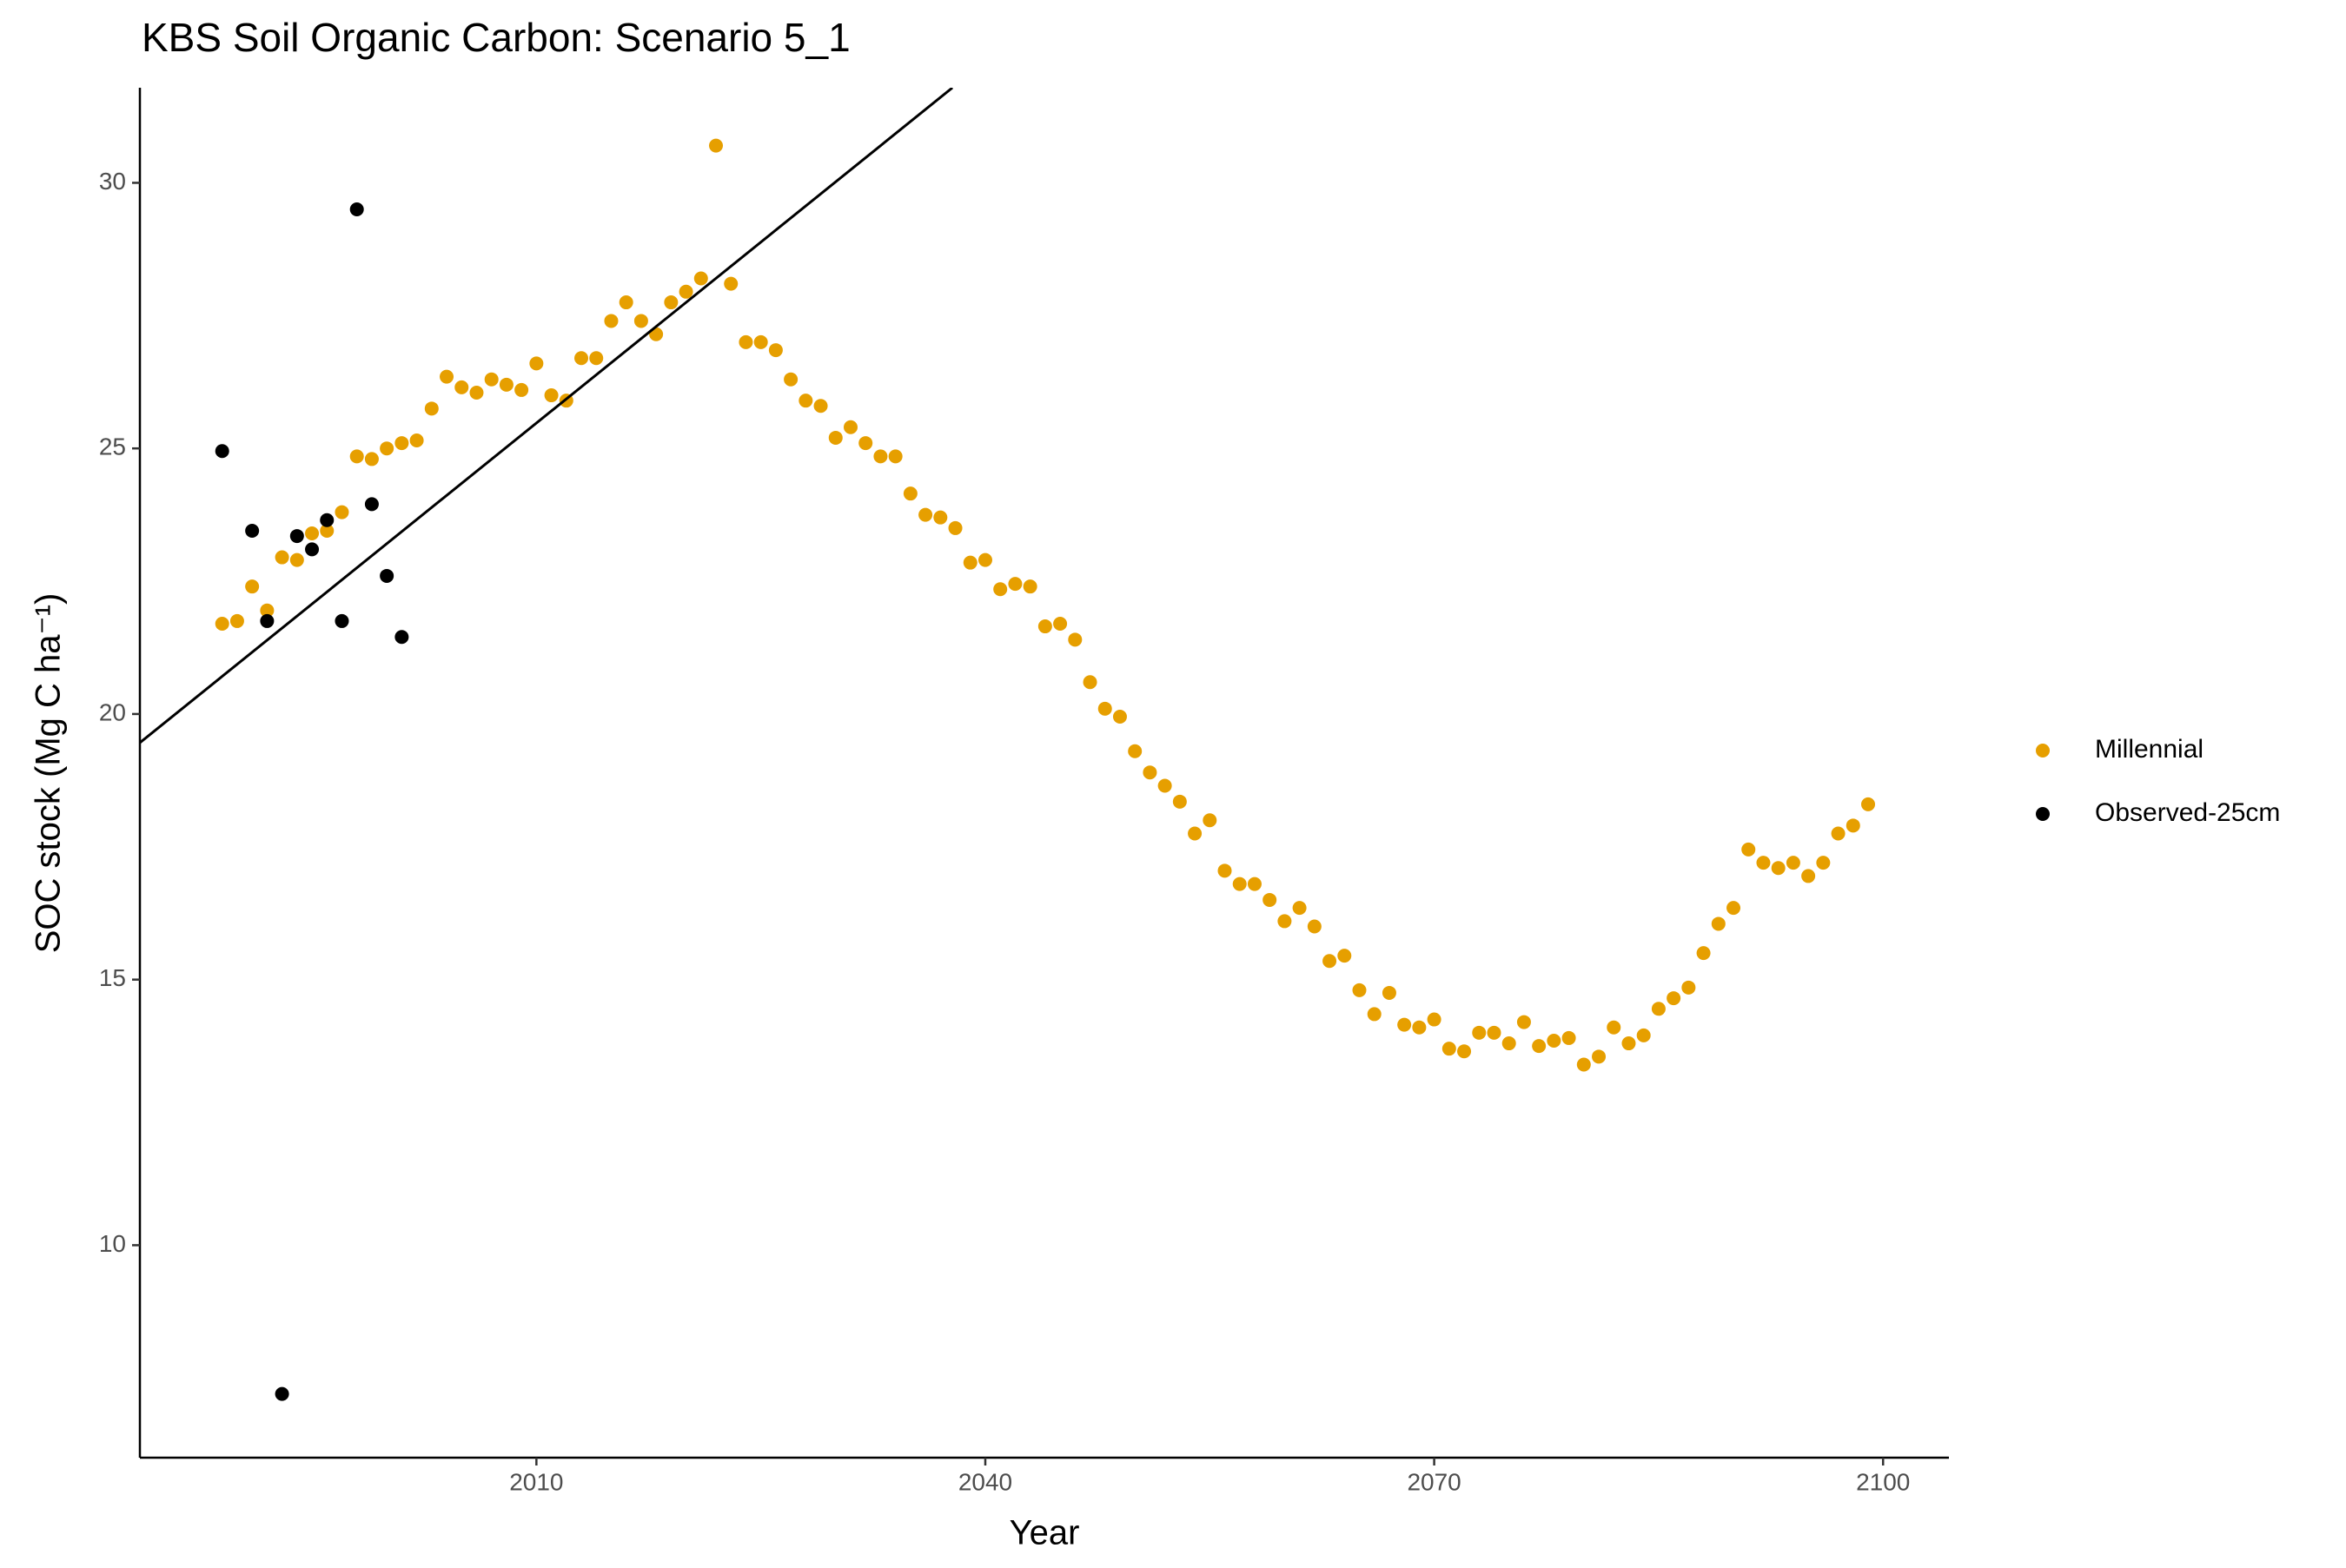 The width and height of the screenshot is (2346, 1568). I want to click on y-tick-label: 30, so click(113, 181).